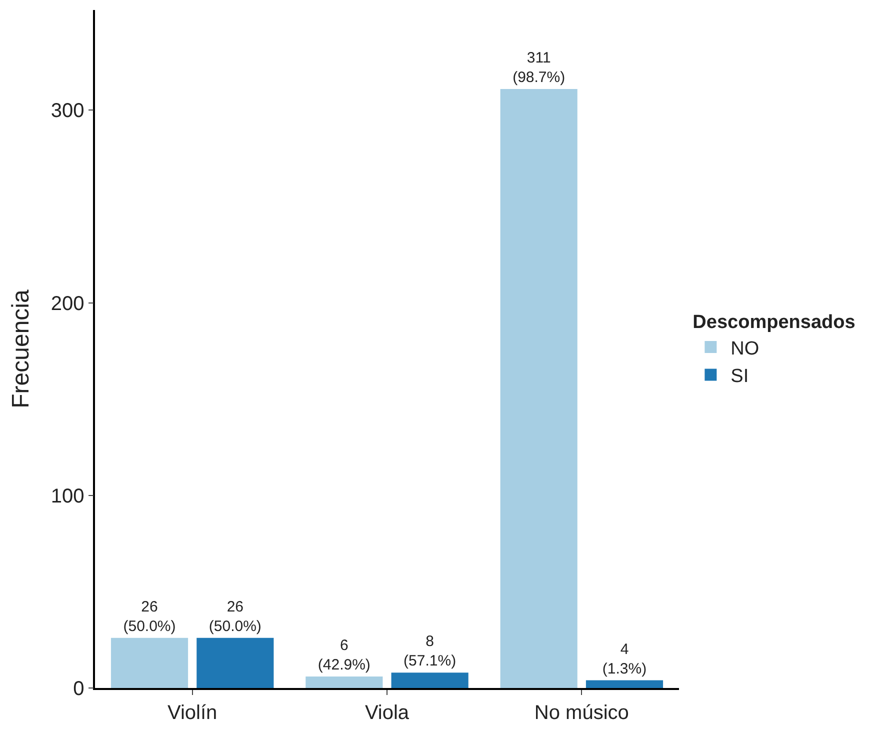 This screenshot has width=879, height=738. I want to click on legend-label: NO, so click(745, 349).